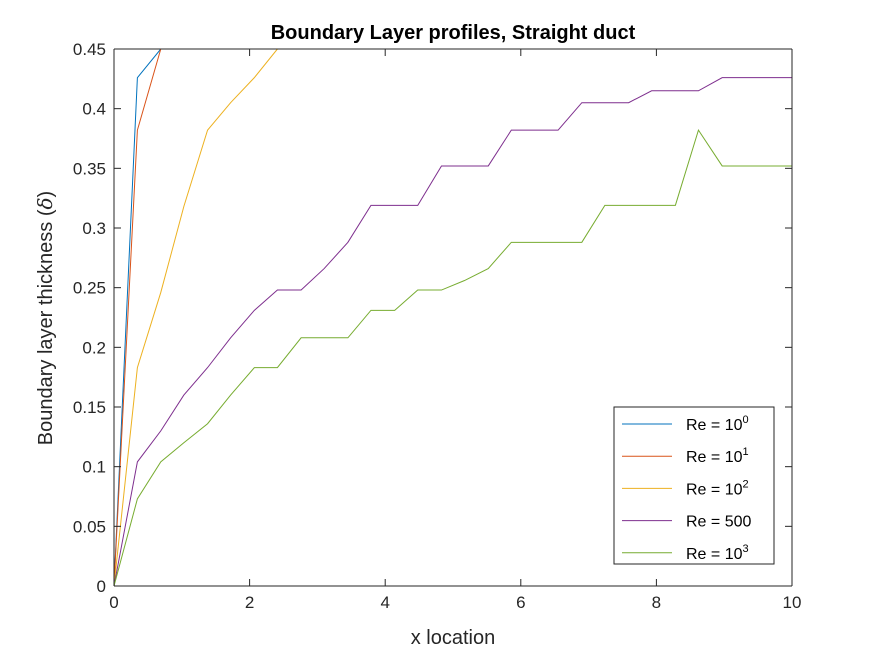  Describe the element at coordinates (89, 168) in the screenshot. I see `y-tick-label: 0.35` at that location.